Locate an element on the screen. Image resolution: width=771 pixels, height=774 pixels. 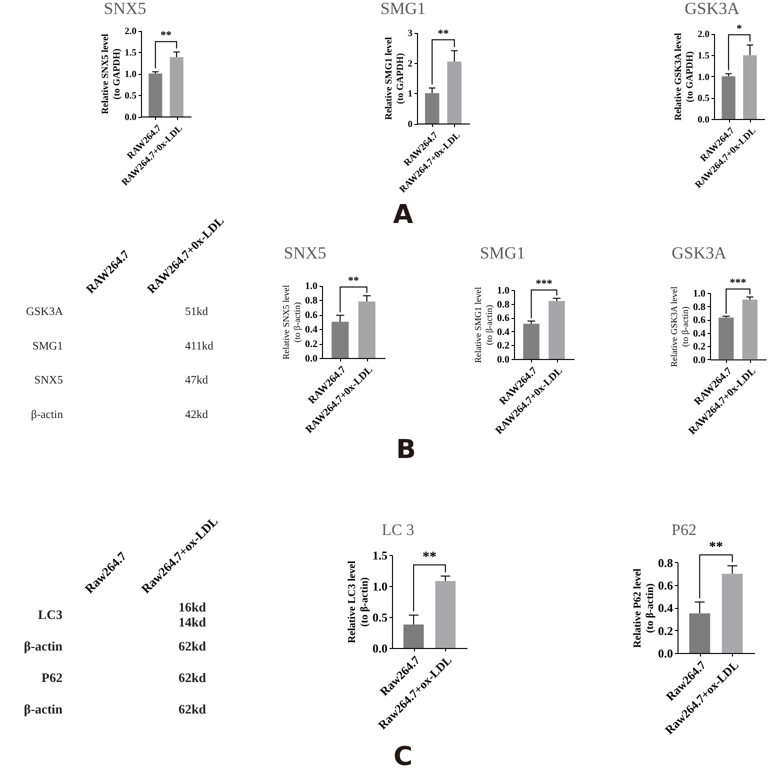
y-axis-title: Relative P62 level (to β-actin) is located at coordinates (644, 608).